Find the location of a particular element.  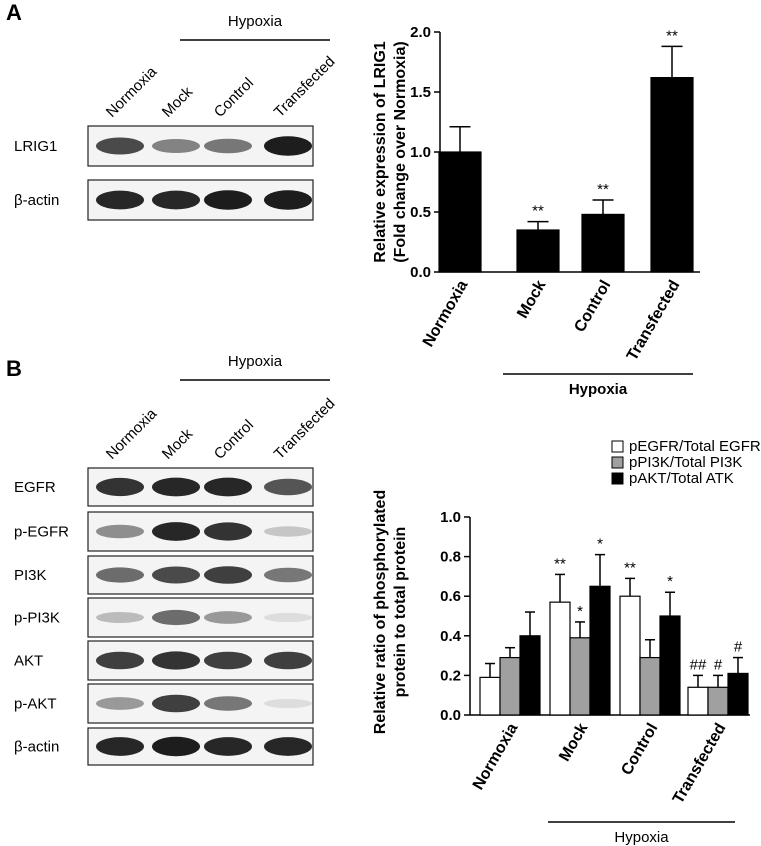

lane-label: Normoxia is located at coordinates (132, 92).